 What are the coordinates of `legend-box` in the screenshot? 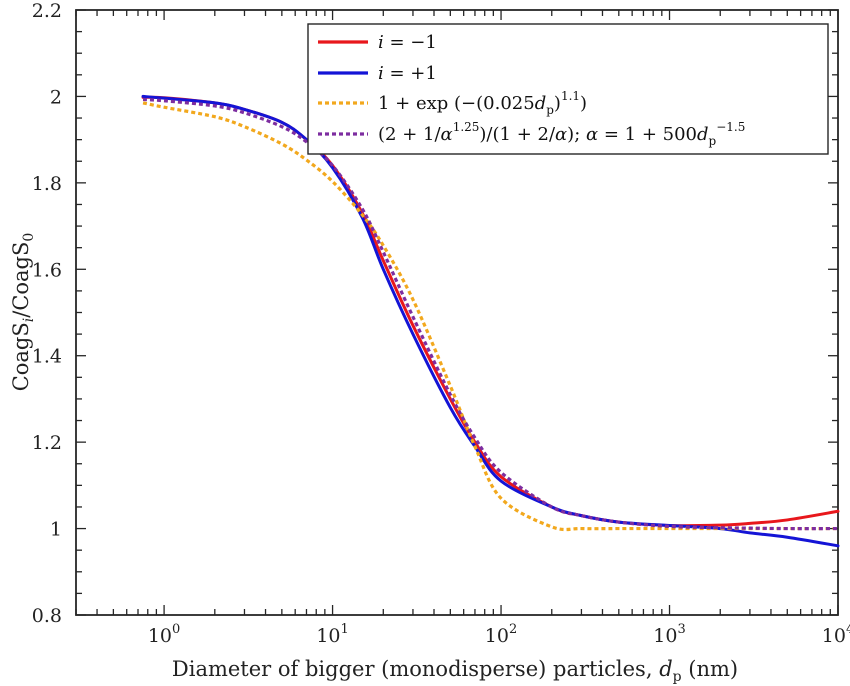 It's located at (568, 89).